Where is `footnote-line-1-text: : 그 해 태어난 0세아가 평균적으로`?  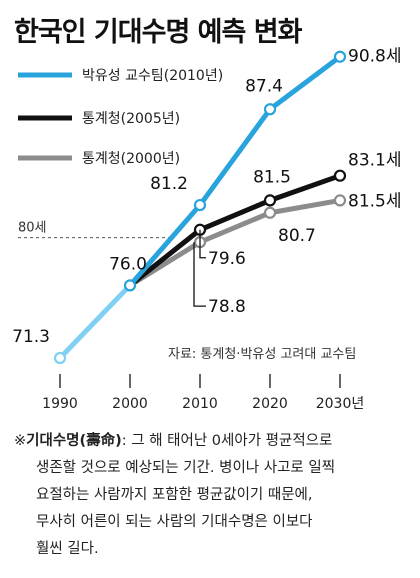 footnote-line-1-text: : 그 해 태어난 0세아가 평균적으로 is located at coordinates (227, 441).